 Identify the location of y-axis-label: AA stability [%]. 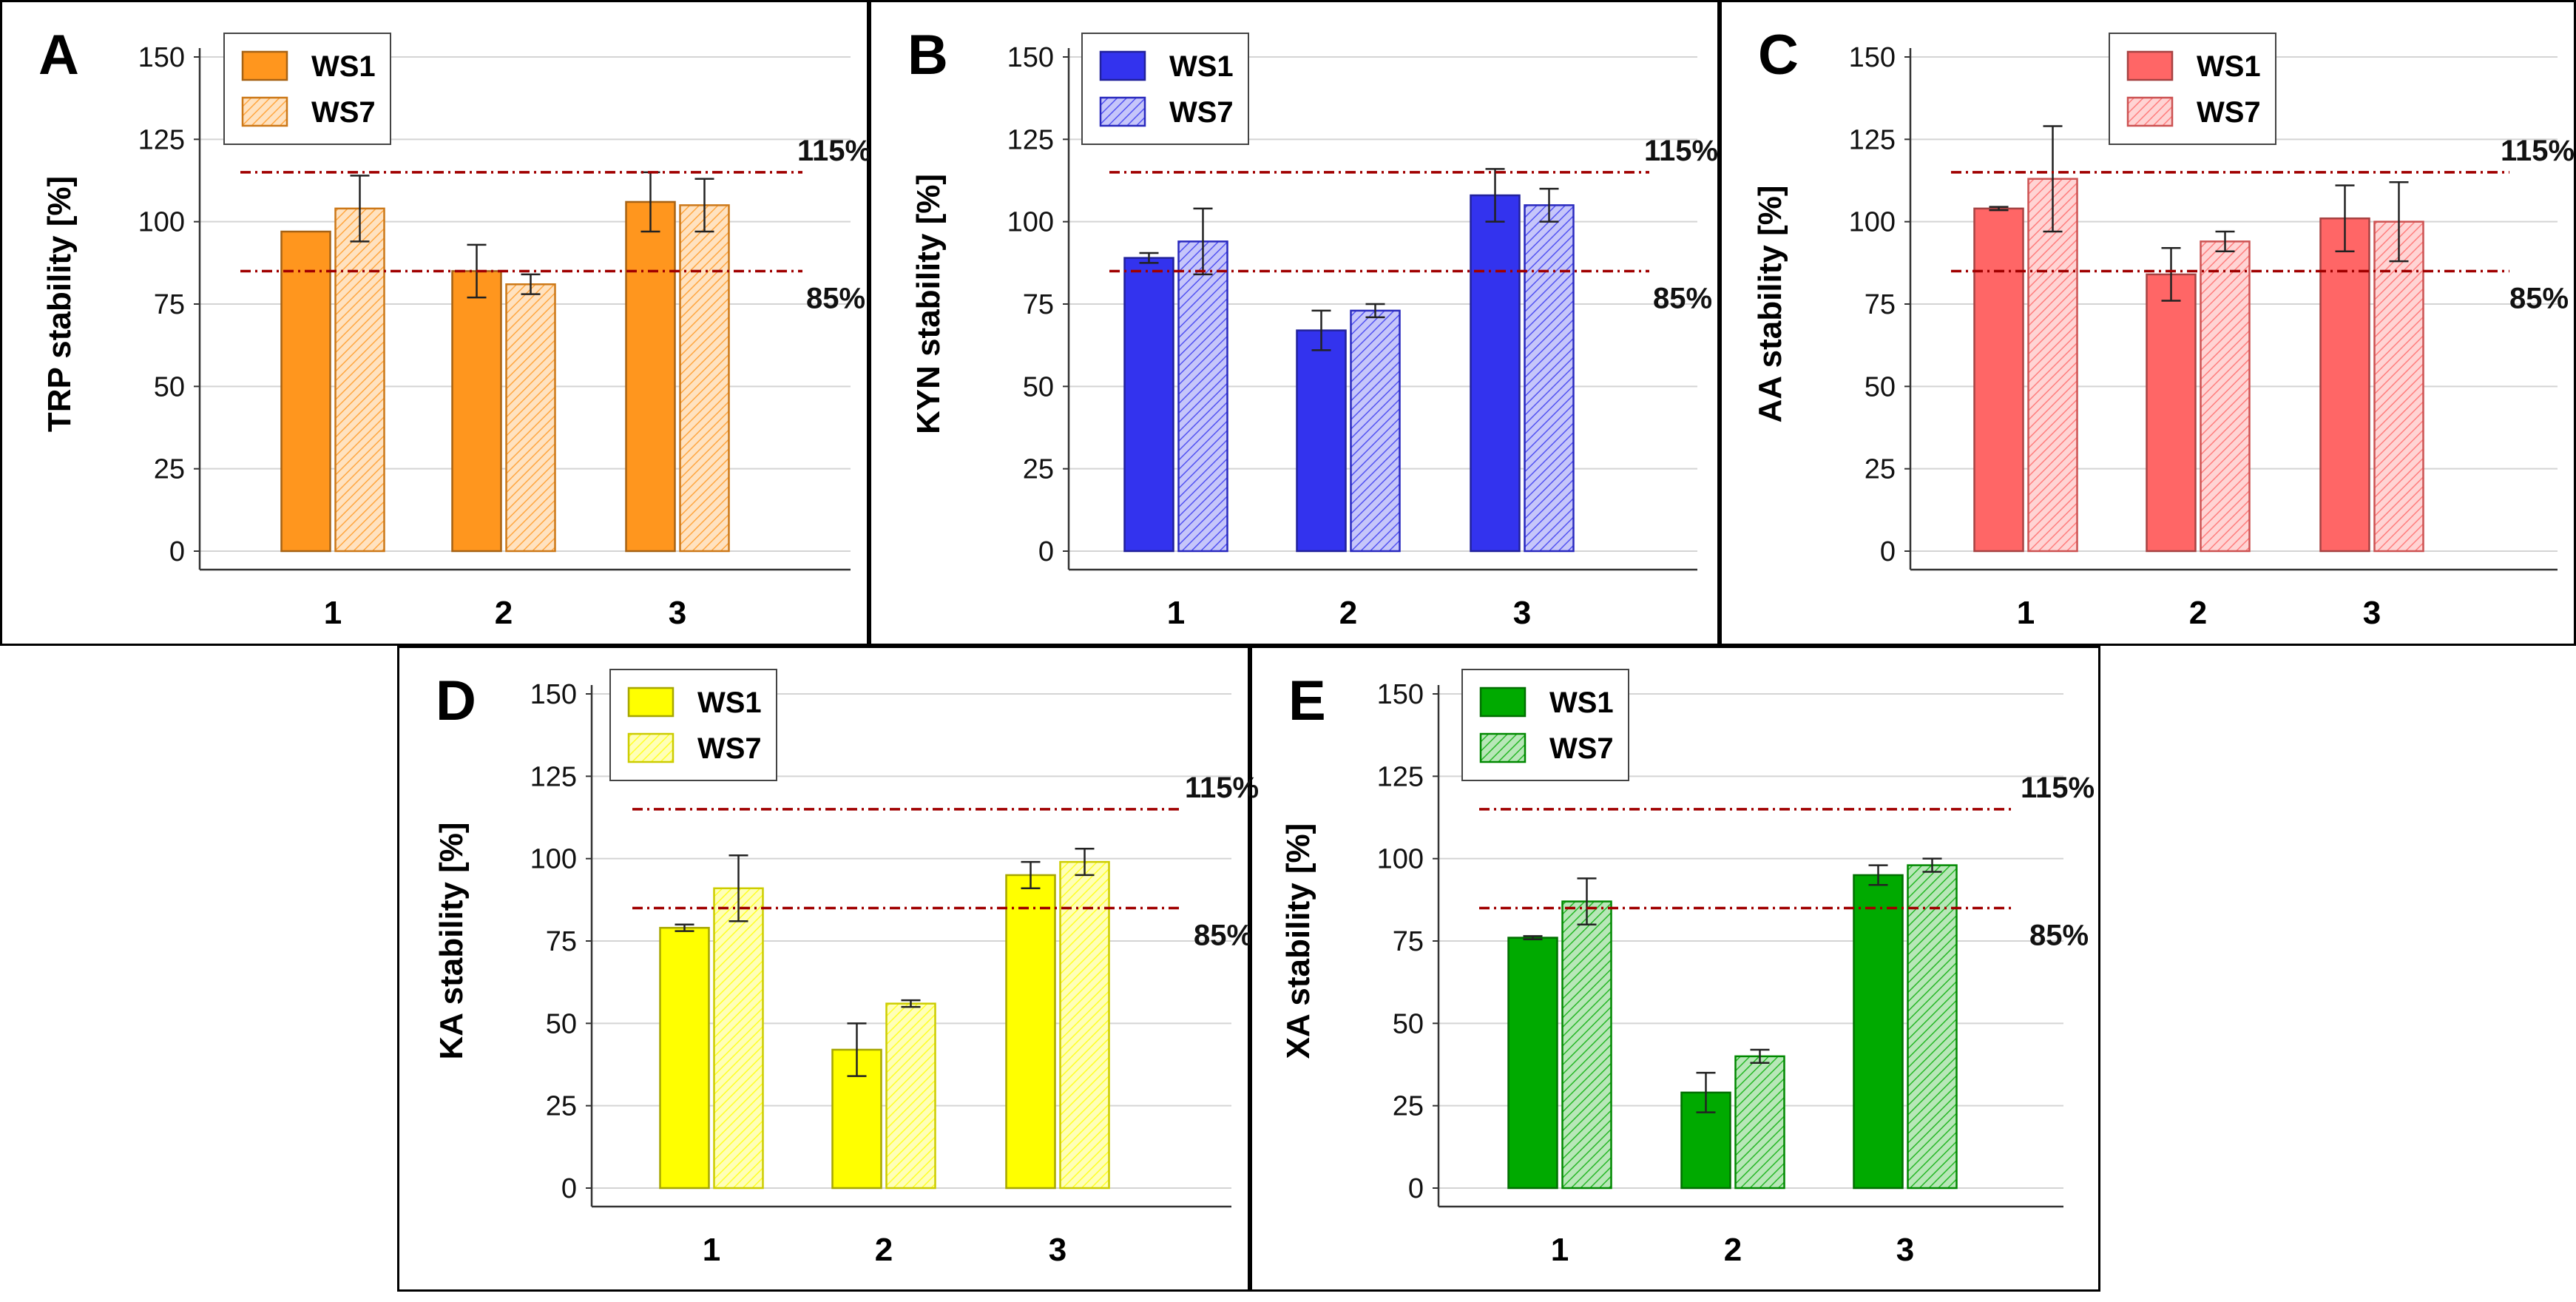
(1770, 303).